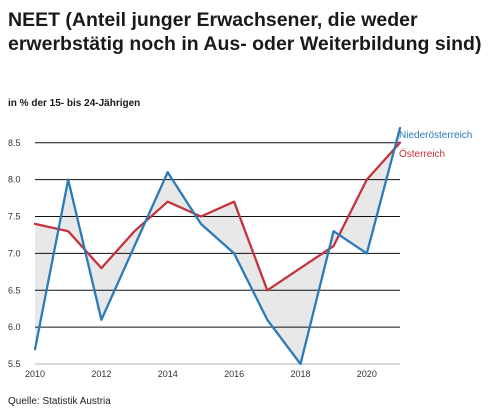 The image size is (500, 418). I want to click on chart-subtitle: in % der 15- bis 24-Jährigen, so click(74, 103).